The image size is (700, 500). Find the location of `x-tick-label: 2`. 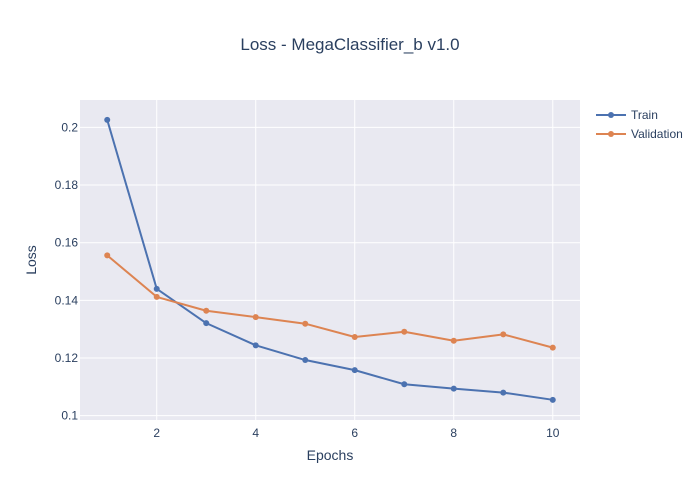

x-tick-label: 2 is located at coordinates (156, 433).